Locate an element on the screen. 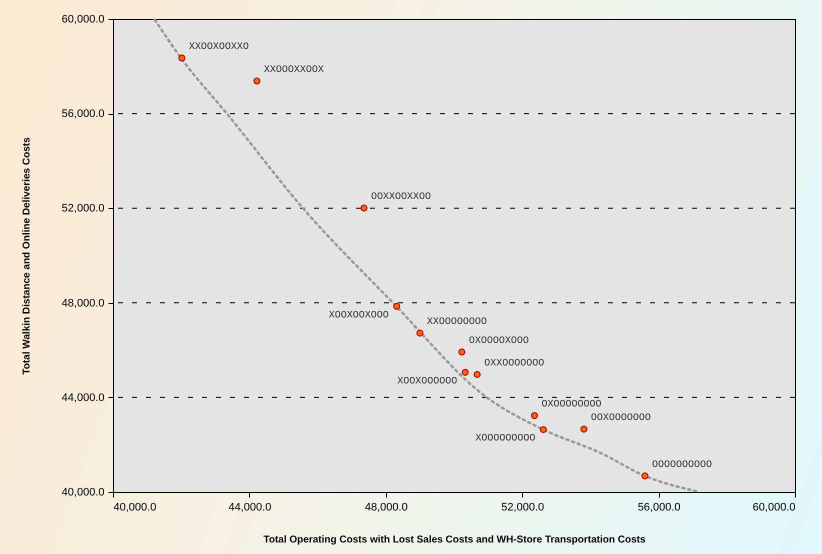  x-tick-label: 56,000.0 is located at coordinates (659, 508).